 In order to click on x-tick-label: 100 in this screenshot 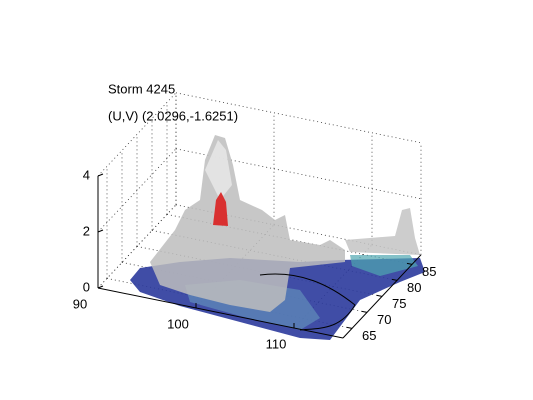, I will do `click(178, 323)`.